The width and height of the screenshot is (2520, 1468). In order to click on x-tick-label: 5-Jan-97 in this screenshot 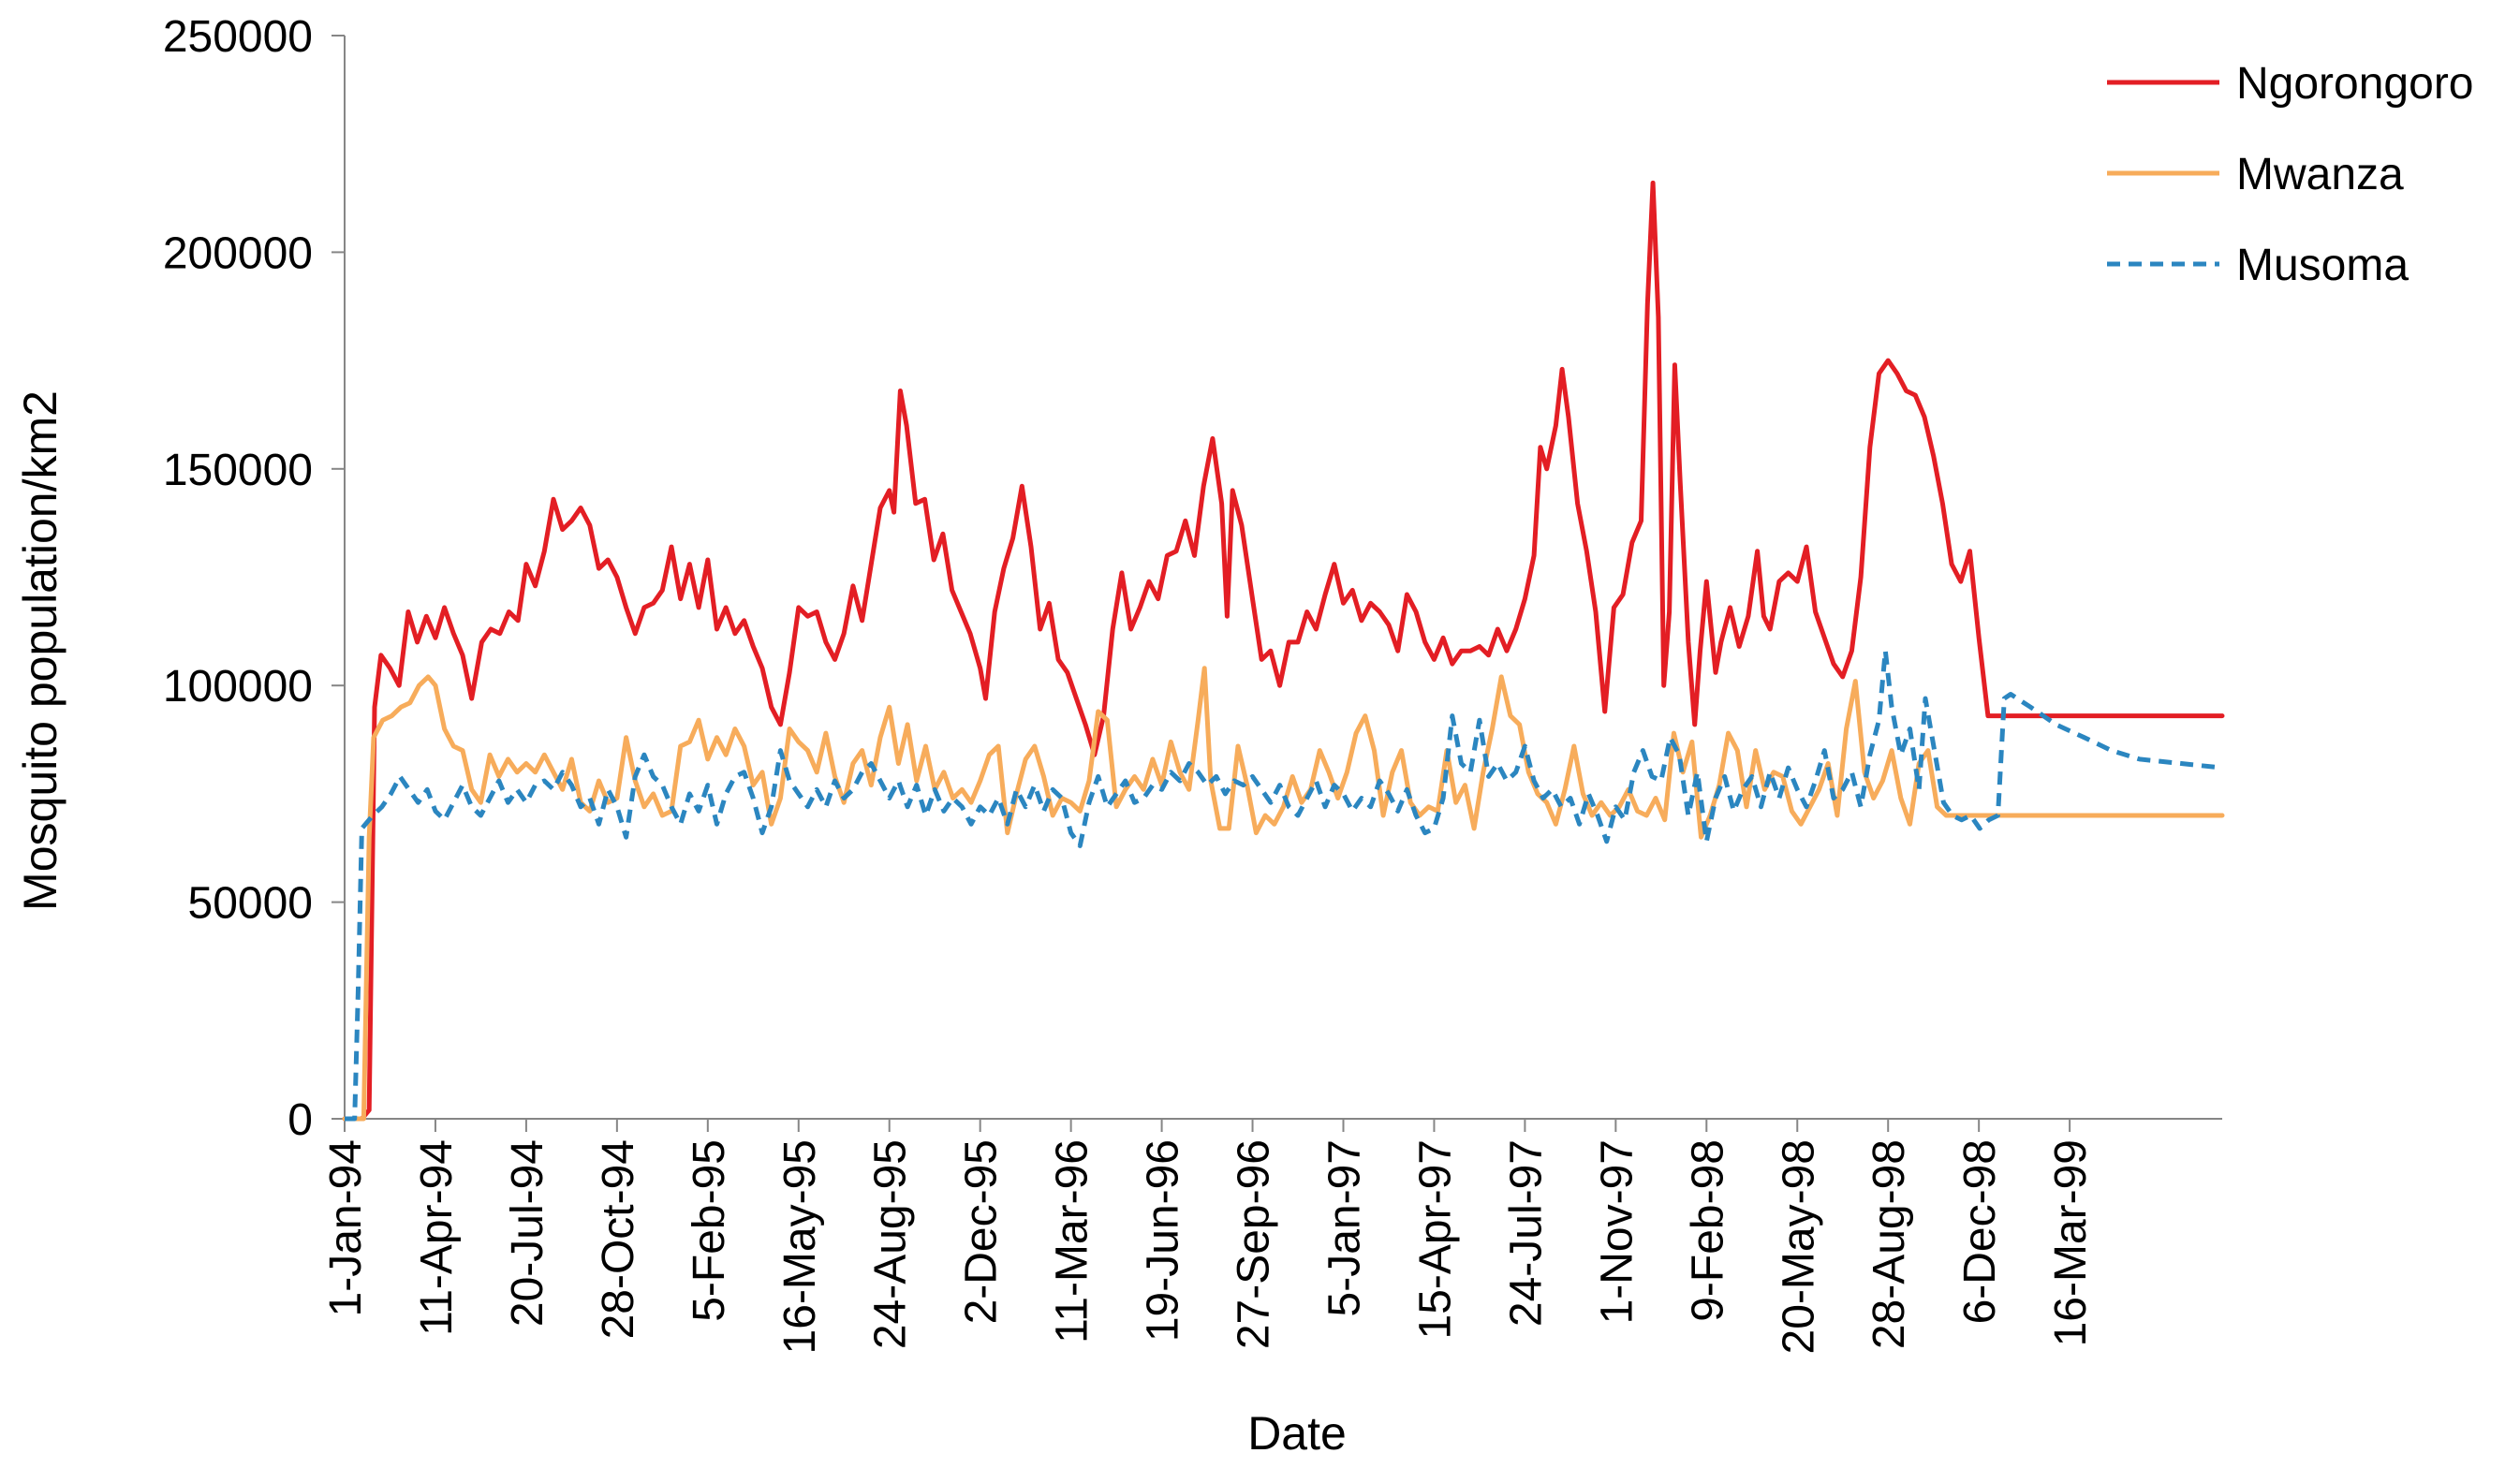, I will do `click(1344, 1227)`.